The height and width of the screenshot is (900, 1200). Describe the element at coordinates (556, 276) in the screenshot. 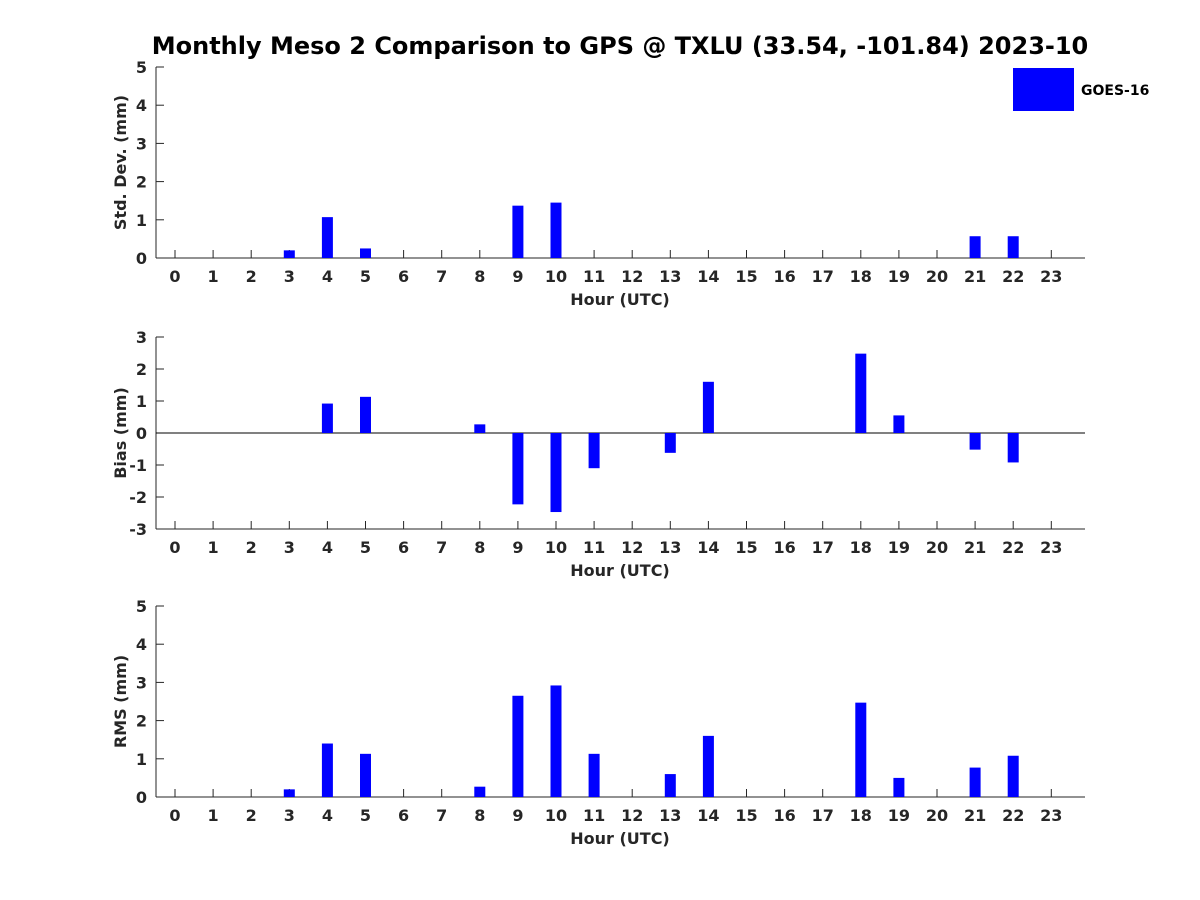

I see `x-tick-label: 10` at that location.